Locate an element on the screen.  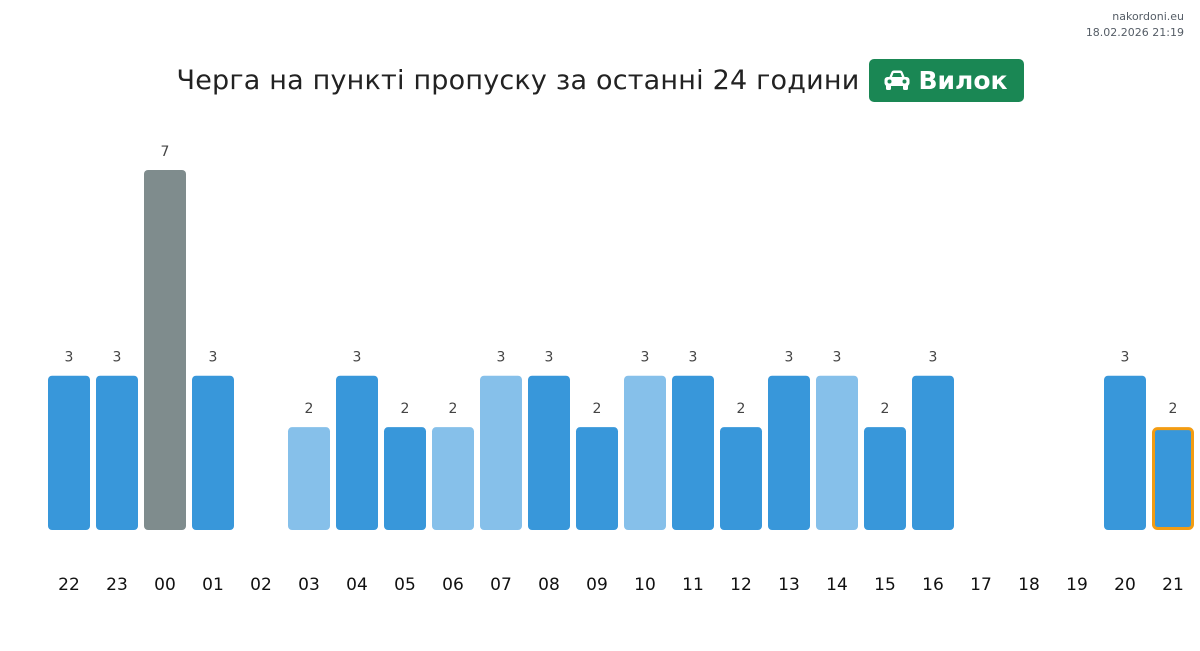
data-label-14: 3 is located at coordinates (837, 358).